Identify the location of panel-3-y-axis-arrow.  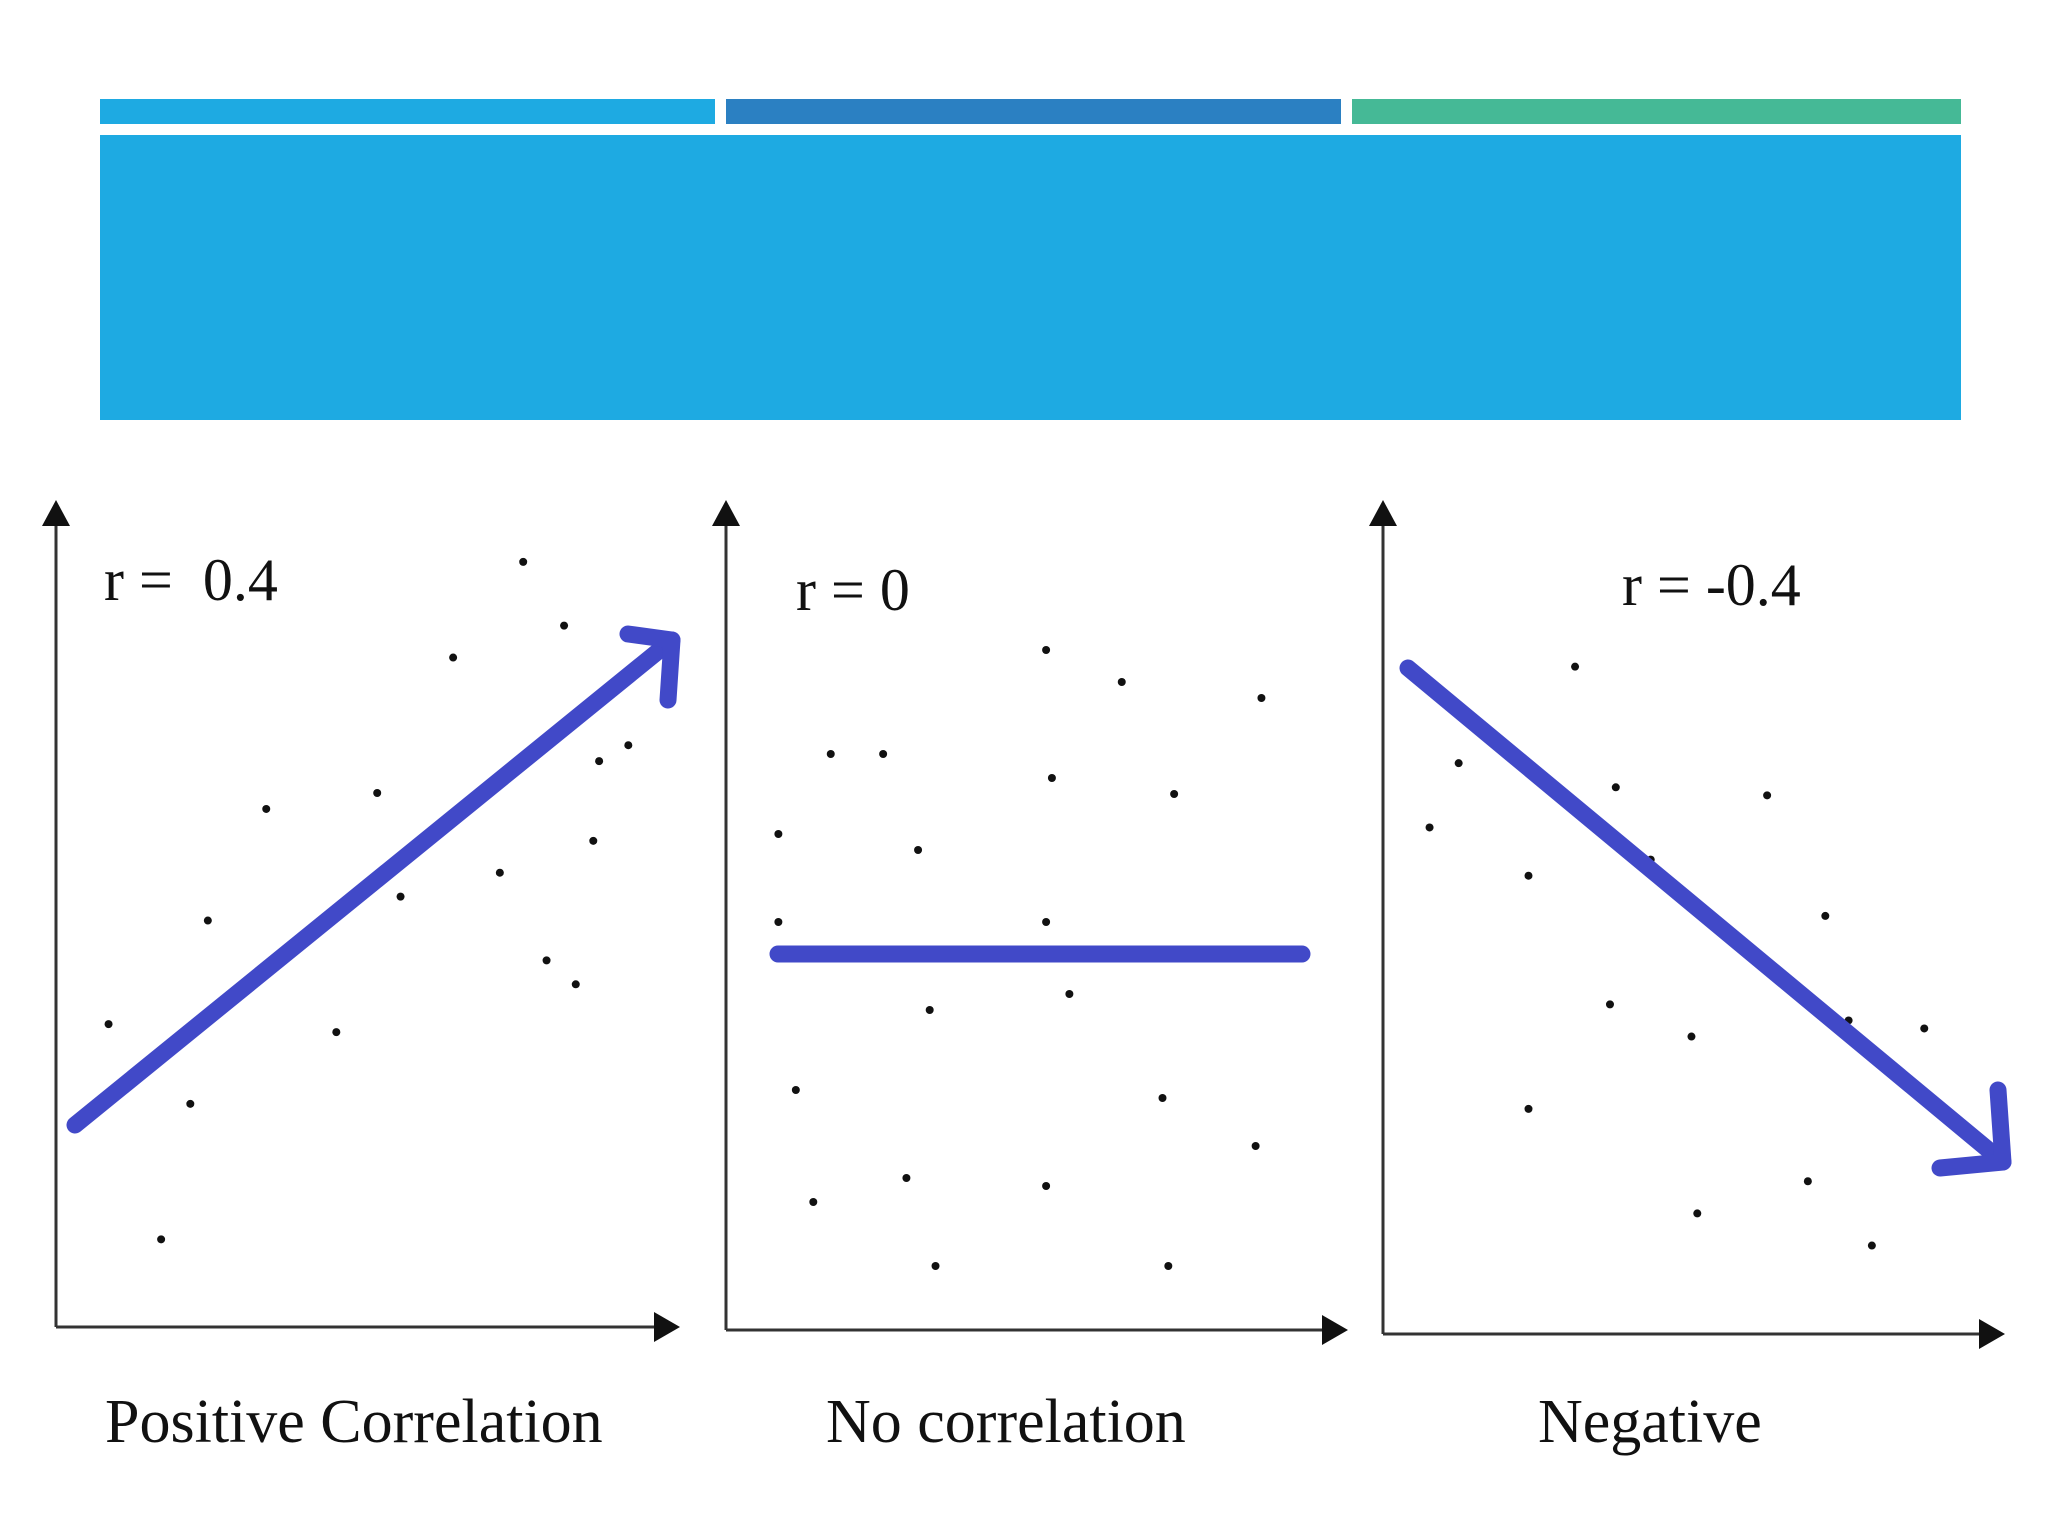
(1383, 513).